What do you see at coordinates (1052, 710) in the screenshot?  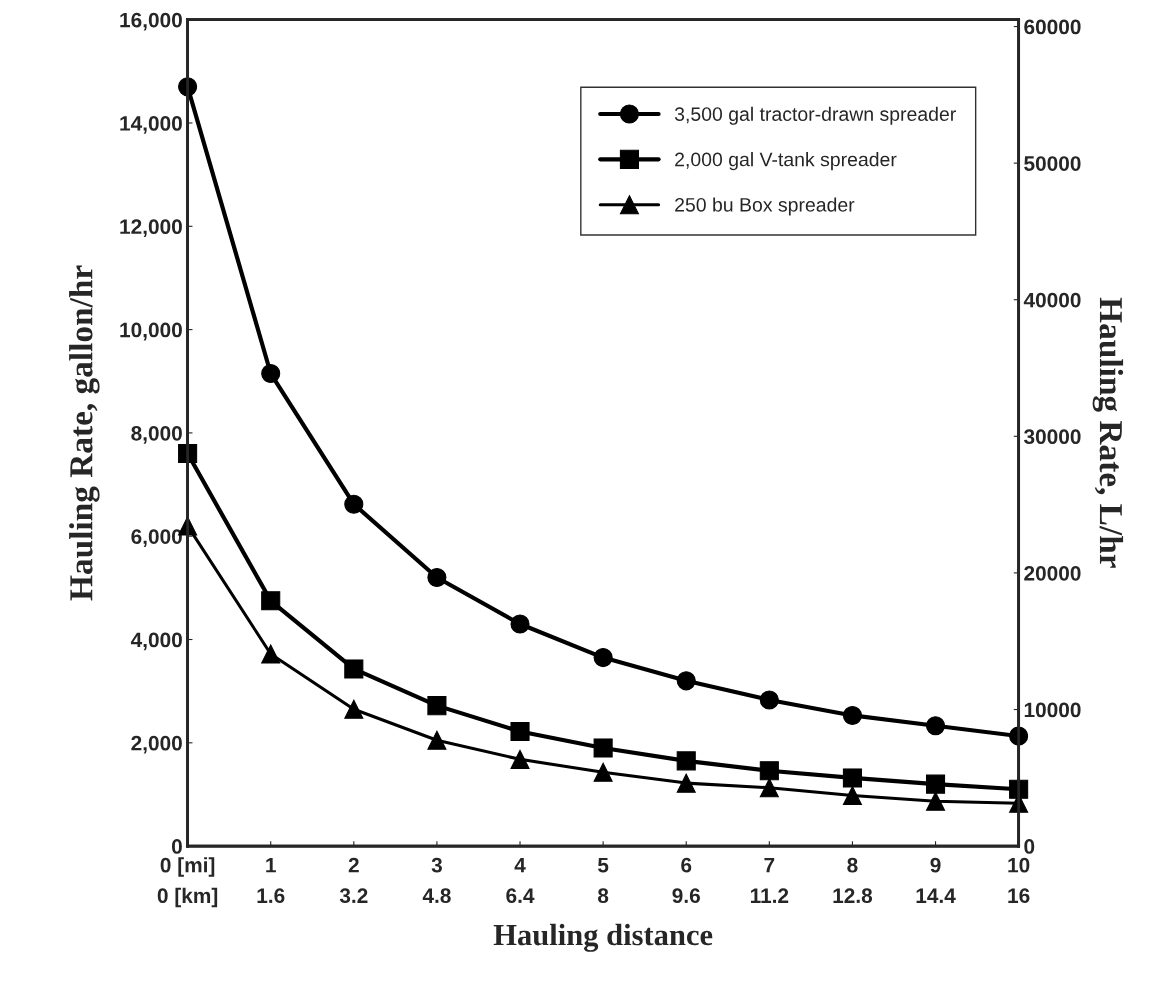 I see `y2-tick-label: 10000` at bounding box center [1052, 710].